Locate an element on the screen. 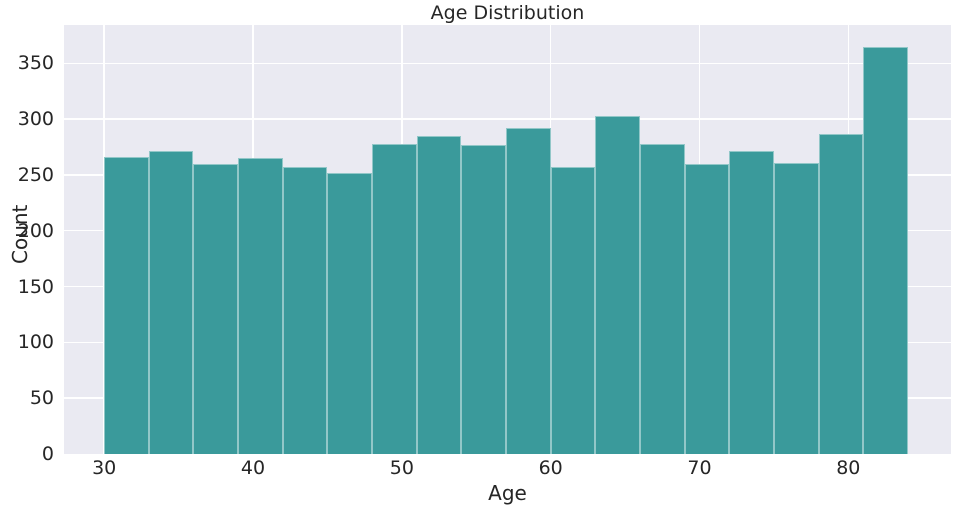  y-tick-label: 150 is located at coordinates (35, 286).